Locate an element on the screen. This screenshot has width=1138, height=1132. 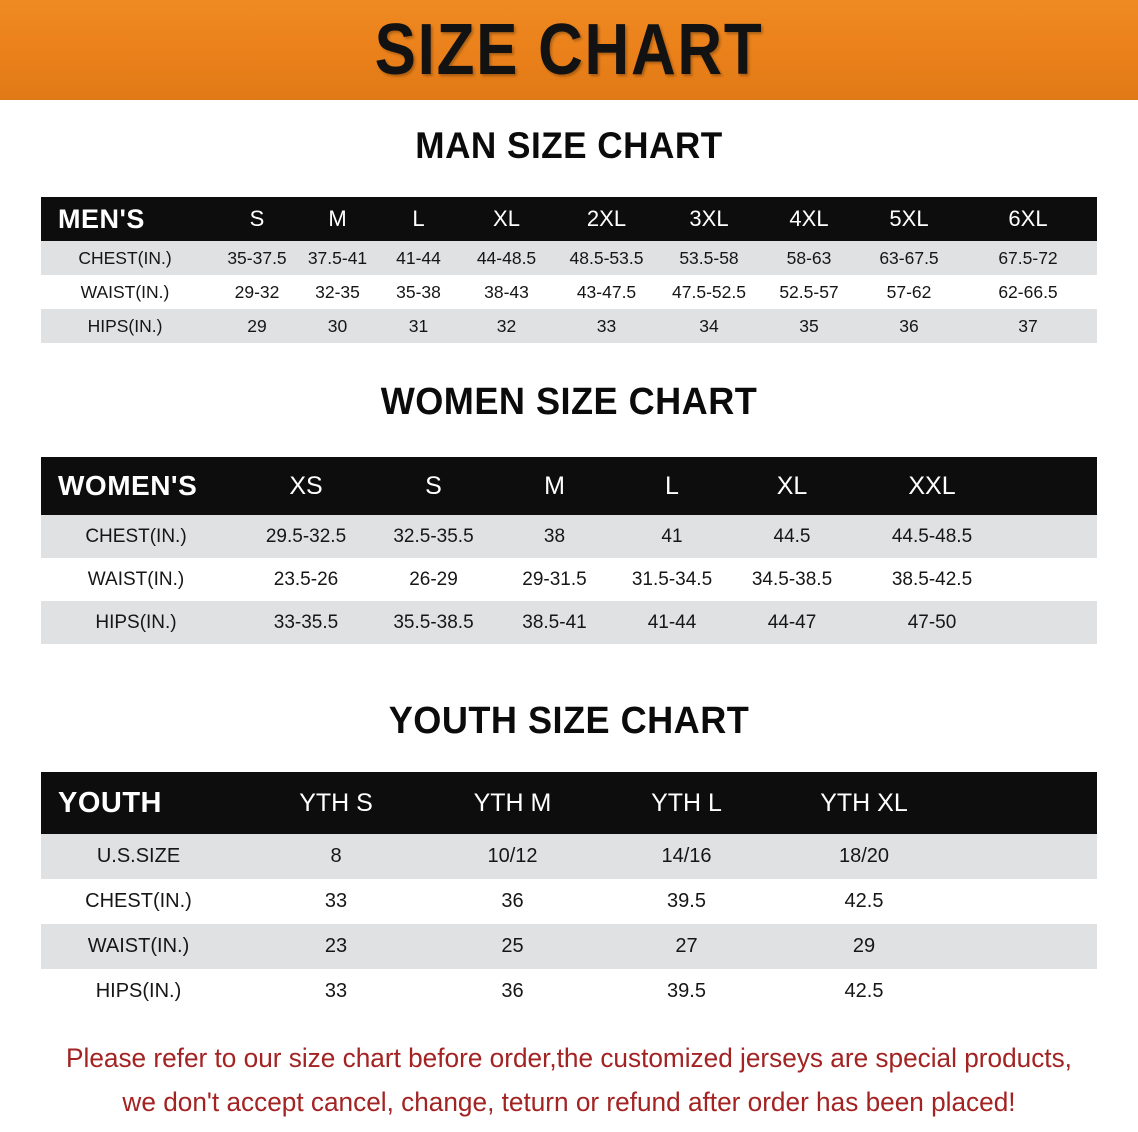
page-title: SIZE CHART is located at coordinates (569, 50).